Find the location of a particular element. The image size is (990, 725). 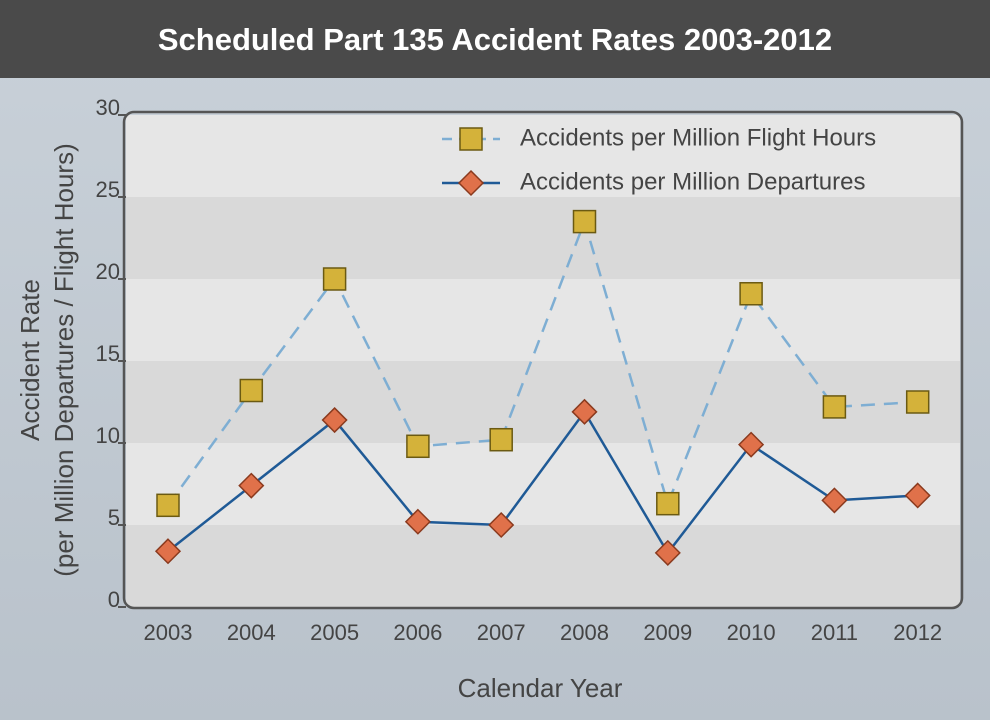

y-tick-label: 30 is located at coordinates (108, 107).